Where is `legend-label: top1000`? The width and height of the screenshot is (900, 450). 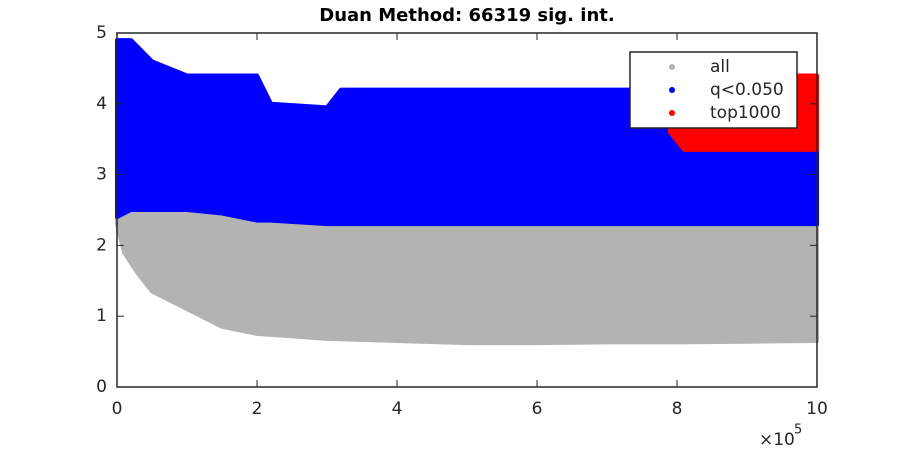
legend-label: top1000 is located at coordinates (745, 113).